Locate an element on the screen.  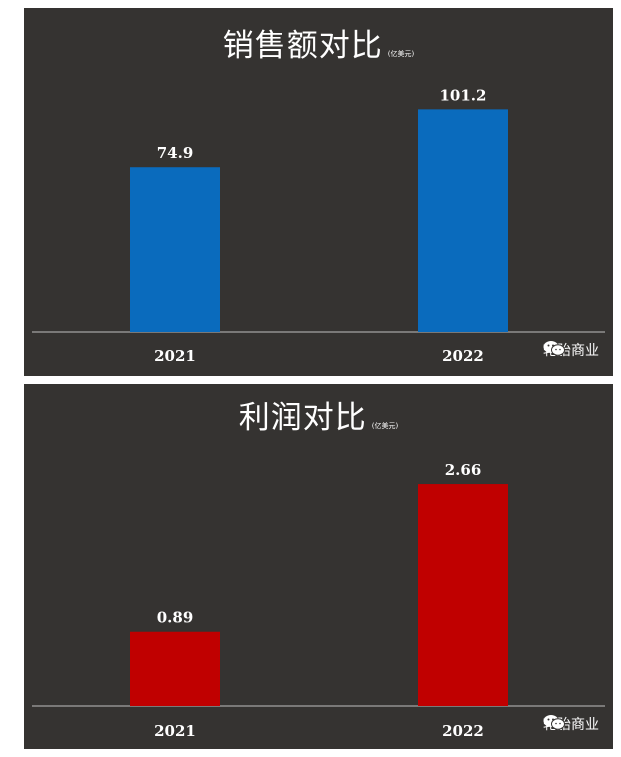
chart-title: 利润对比 (亿美元) is located at coordinates (318, 414).